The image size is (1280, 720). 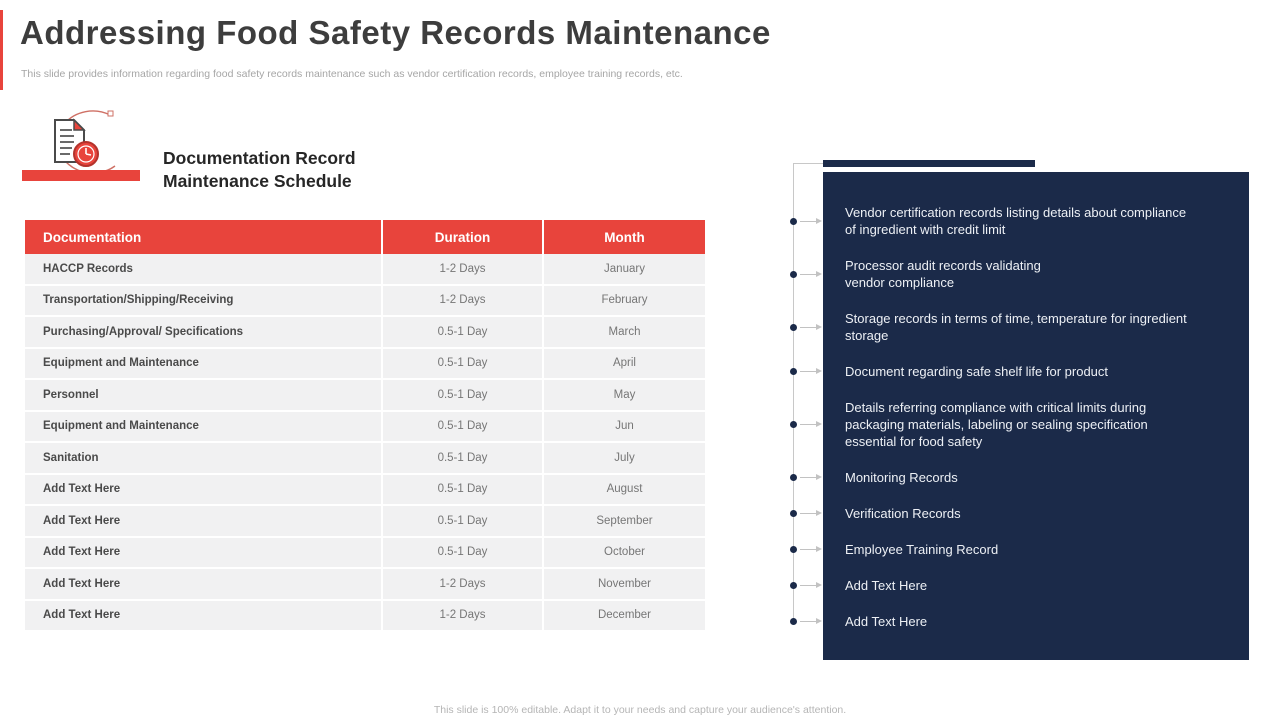 I want to click on schedule-heading-line2: Maintenance Schedule, so click(x=257, y=181).